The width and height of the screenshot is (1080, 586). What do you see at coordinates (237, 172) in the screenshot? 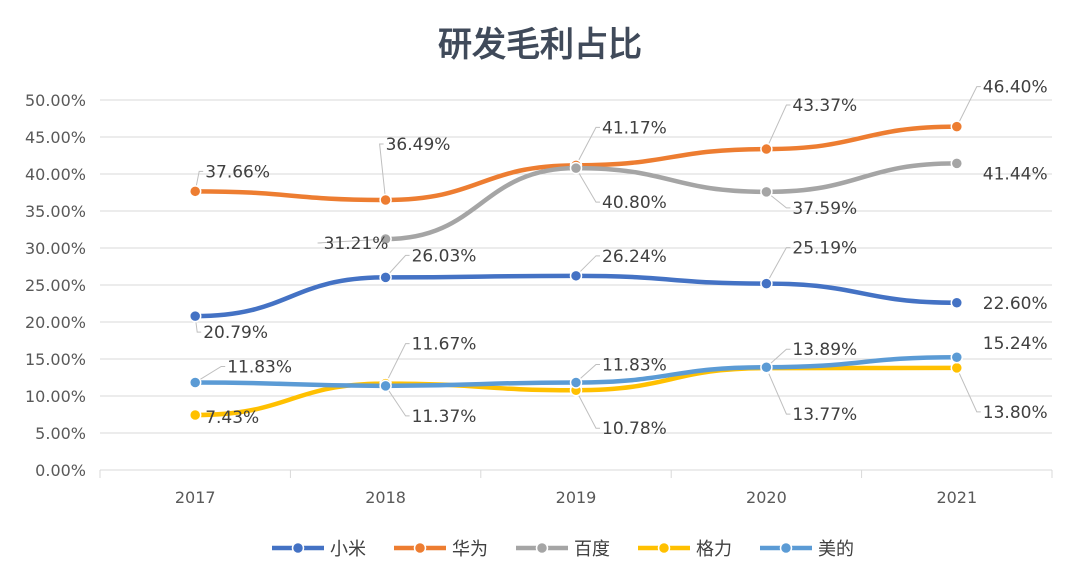
I see `data-label: 37.66%` at bounding box center [237, 172].